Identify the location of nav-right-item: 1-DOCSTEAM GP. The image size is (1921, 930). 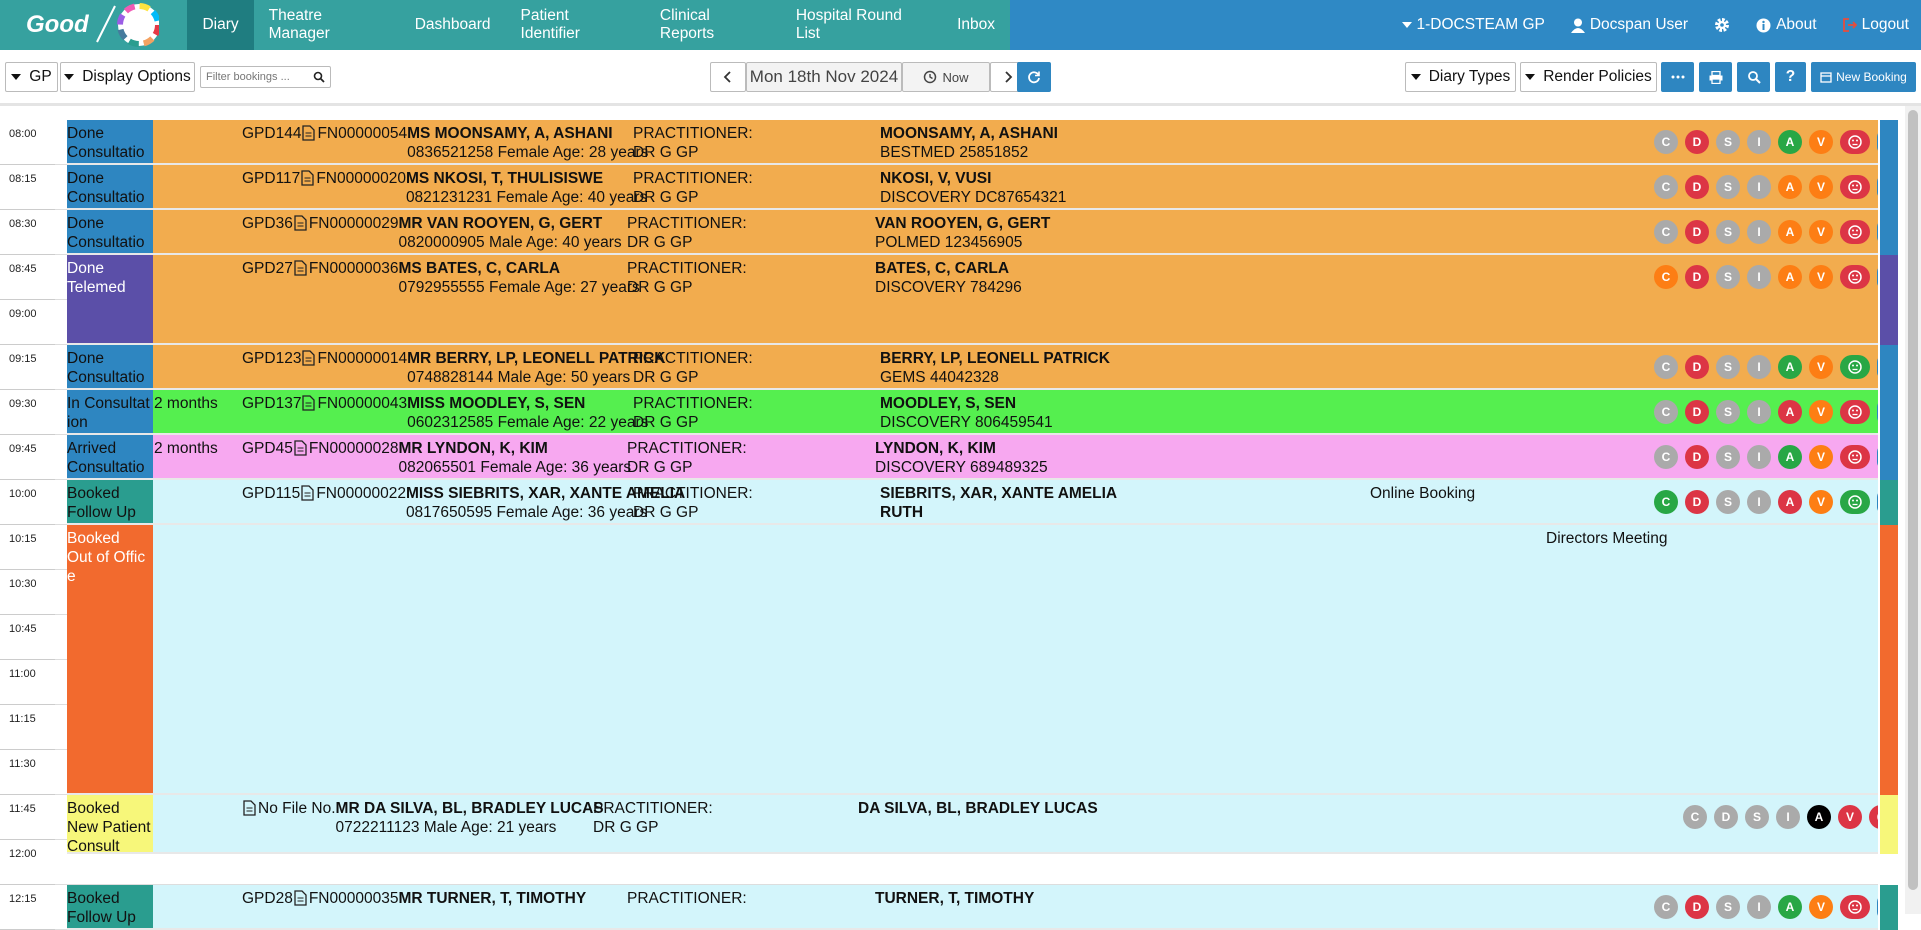
(1473, 25).